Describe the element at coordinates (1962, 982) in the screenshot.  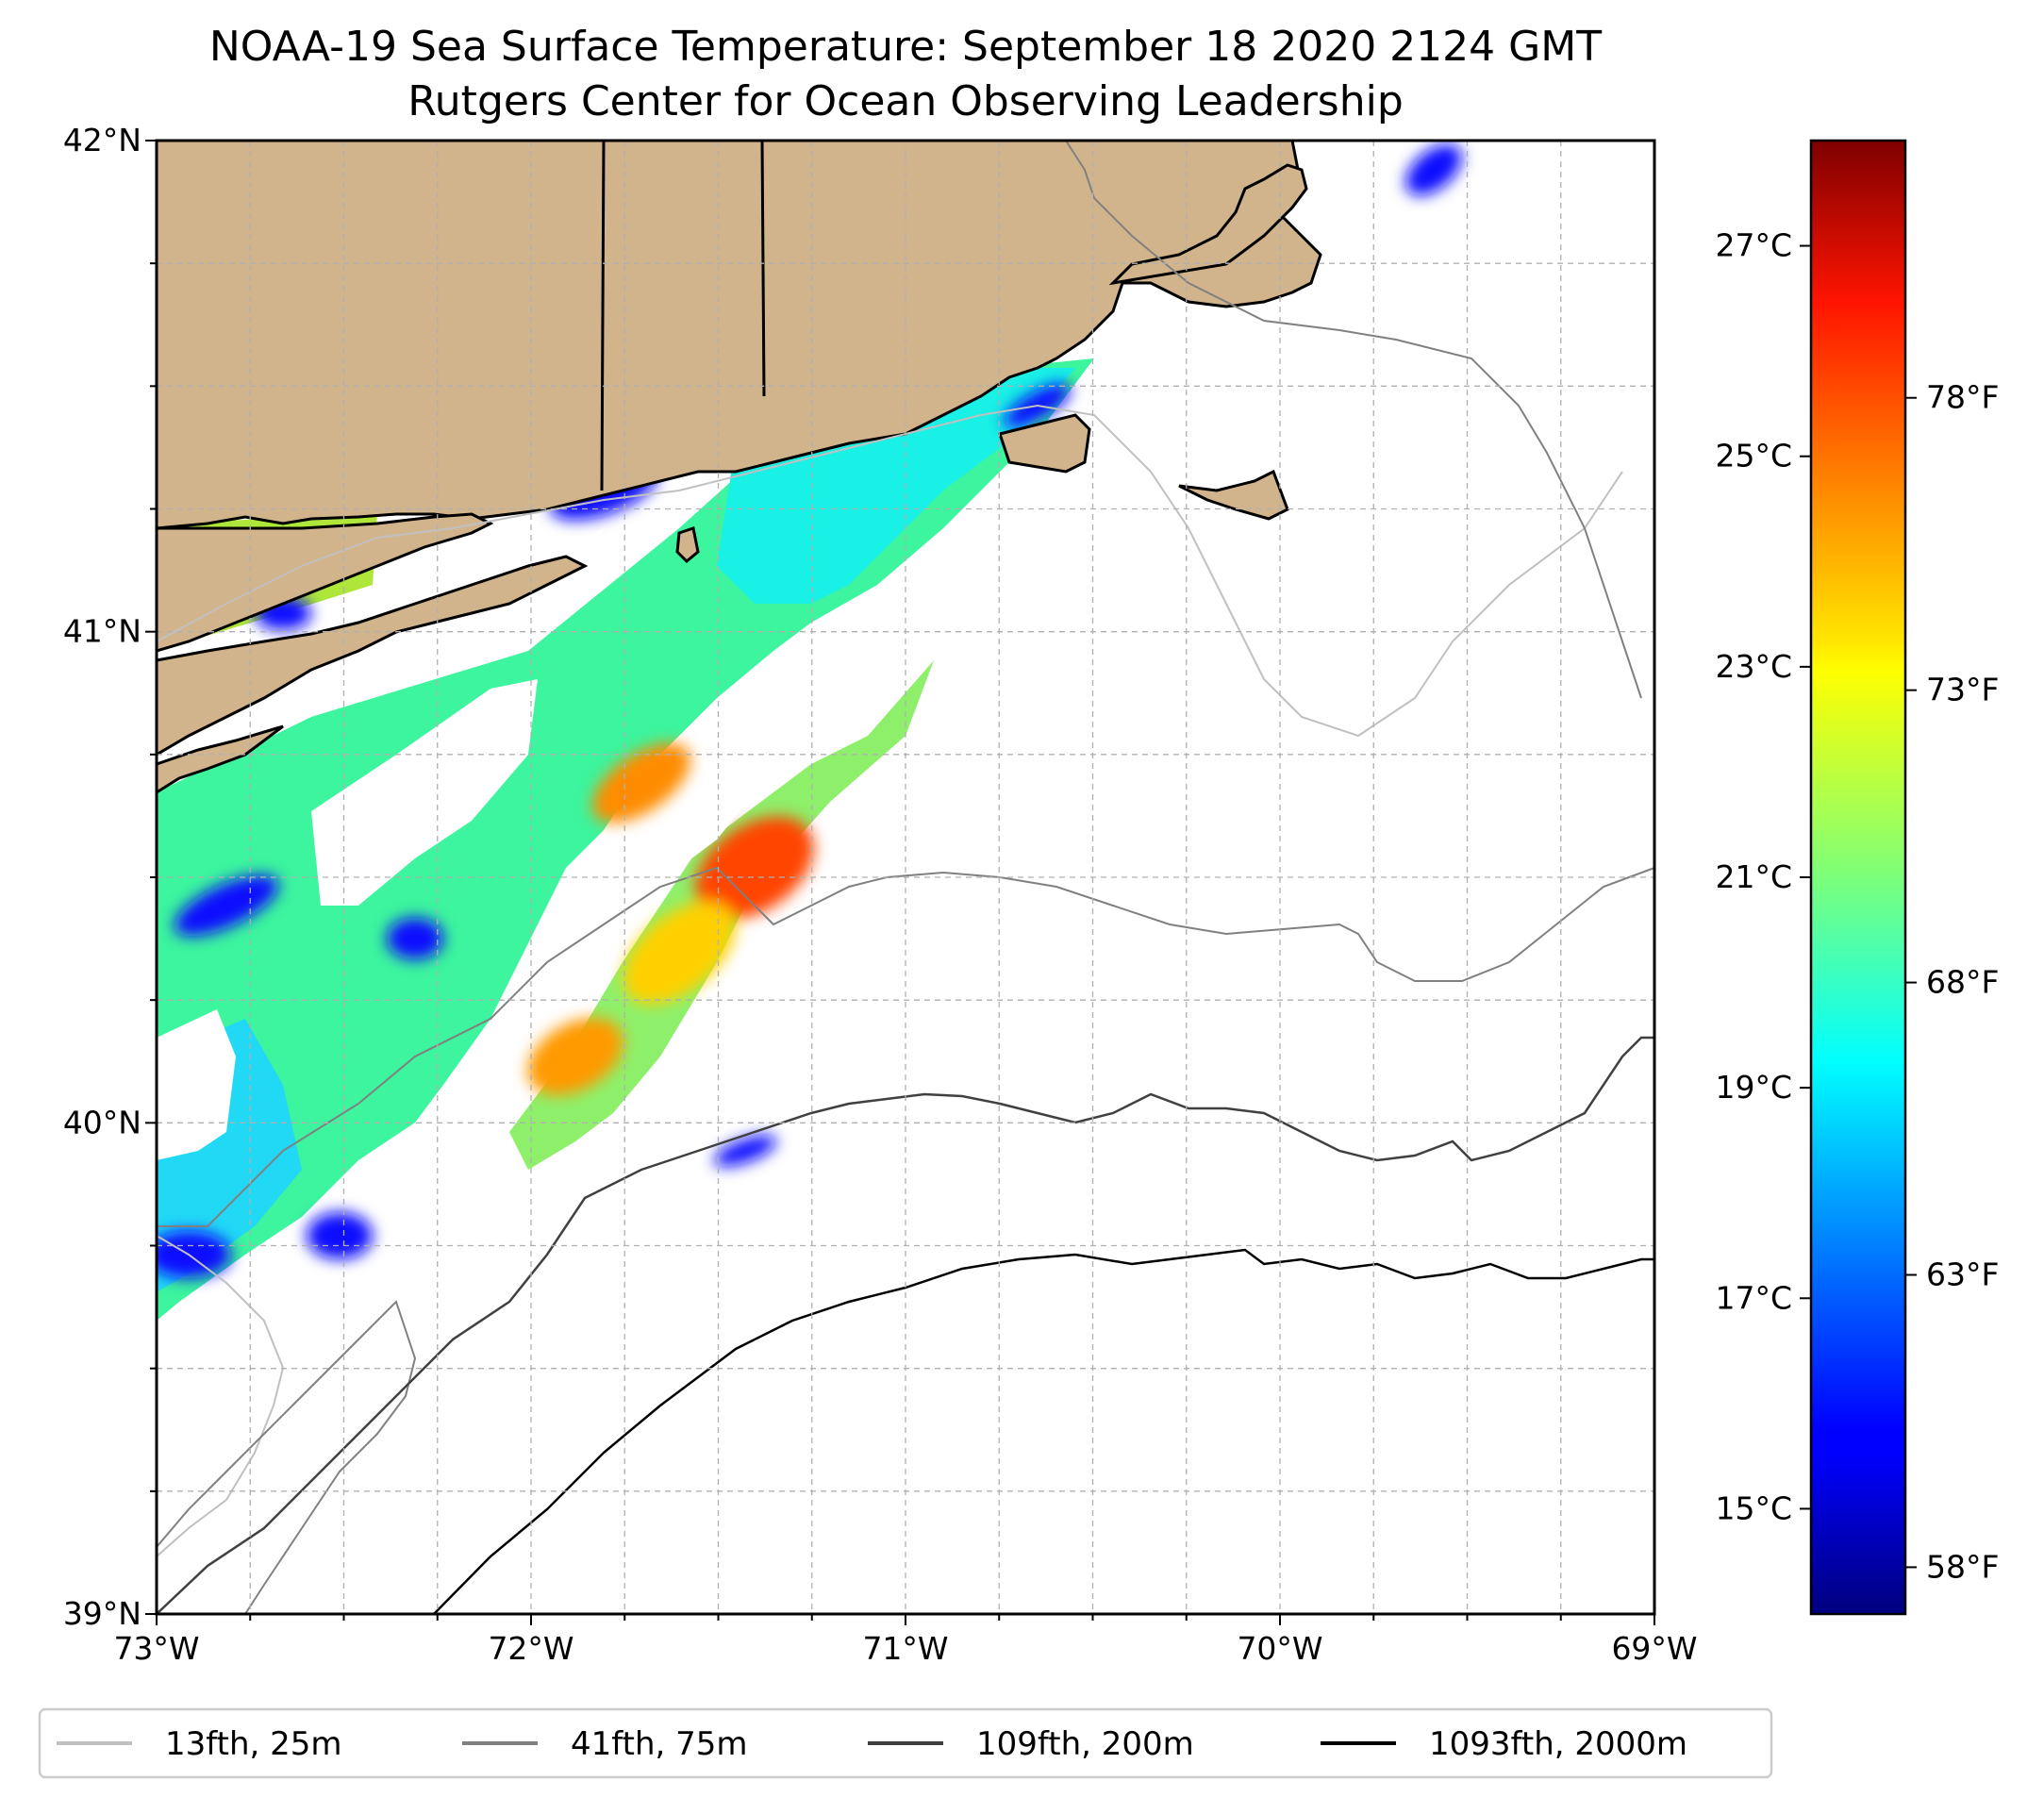
I see `colorbar-fahrenheit-label: 68°F` at that location.